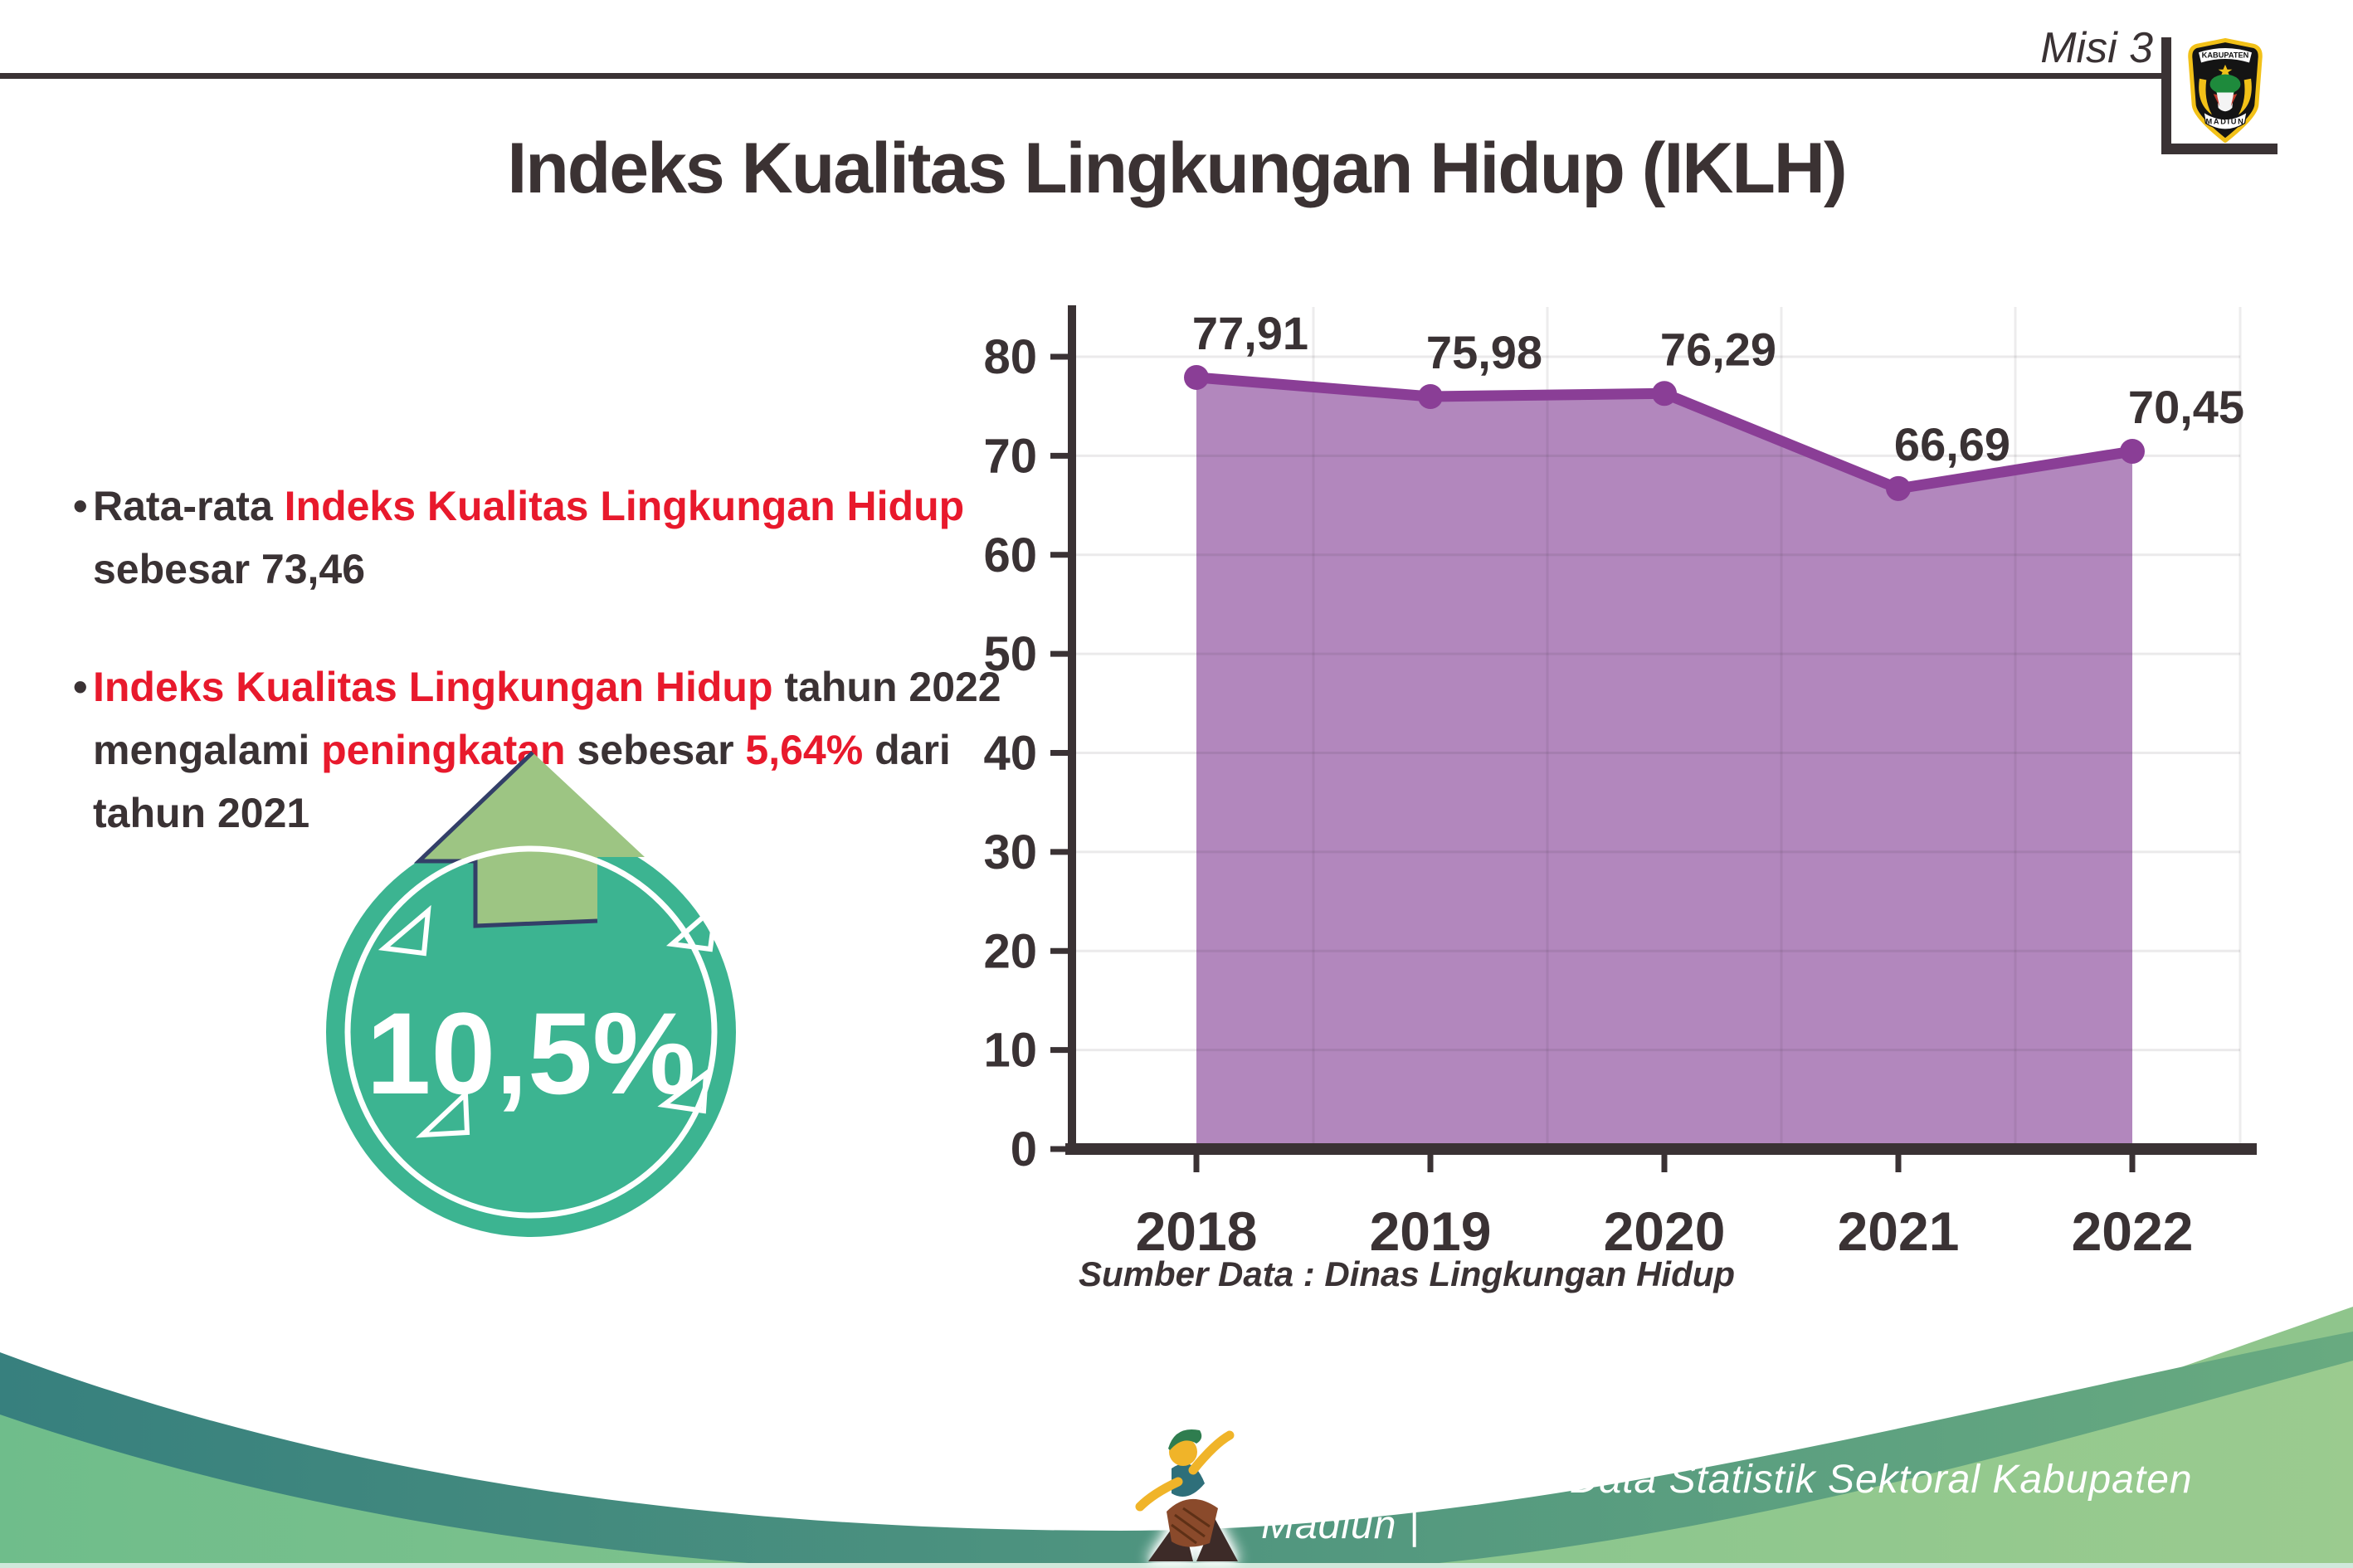  What do you see at coordinates (2133, 1231) in the screenshot?
I see `x-tick-label: 2022` at bounding box center [2133, 1231].